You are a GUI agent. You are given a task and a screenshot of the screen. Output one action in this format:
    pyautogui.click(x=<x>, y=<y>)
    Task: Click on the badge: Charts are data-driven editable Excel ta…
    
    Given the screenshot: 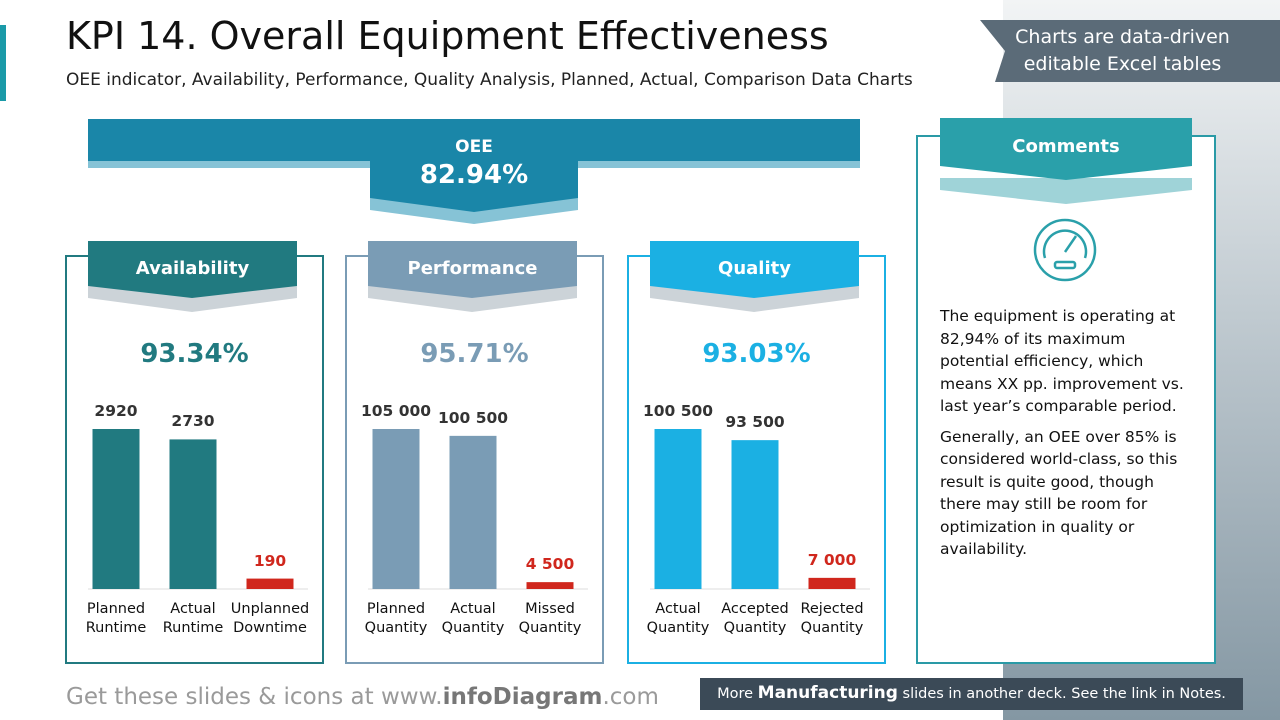 What is the action you would take?
    pyautogui.click(x=1122, y=50)
    